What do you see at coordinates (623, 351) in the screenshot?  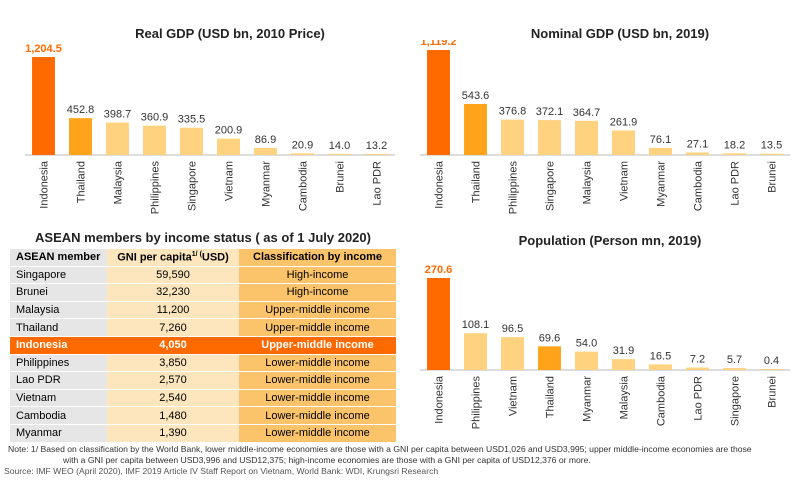 I see `value-label: 31.9` at bounding box center [623, 351].